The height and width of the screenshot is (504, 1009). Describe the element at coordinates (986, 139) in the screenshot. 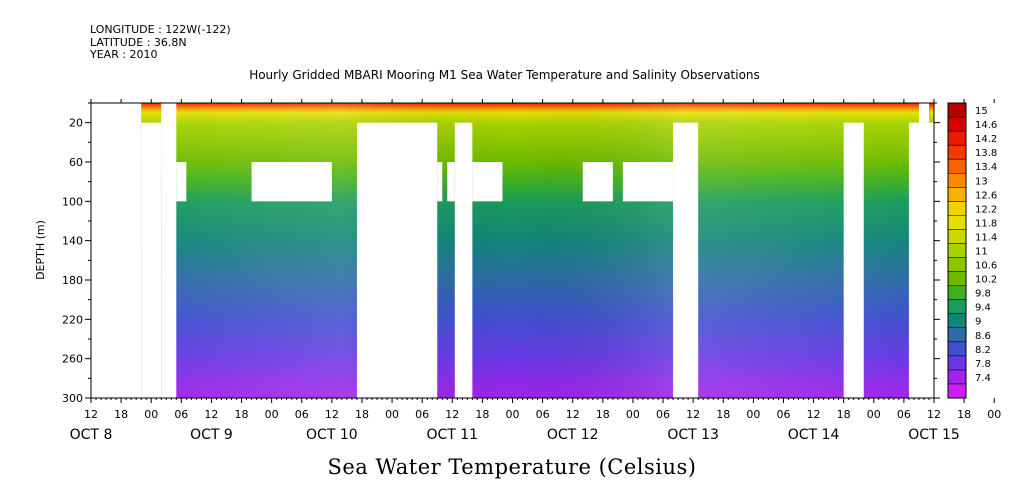

I see `colorbar-label: 14.2` at that location.